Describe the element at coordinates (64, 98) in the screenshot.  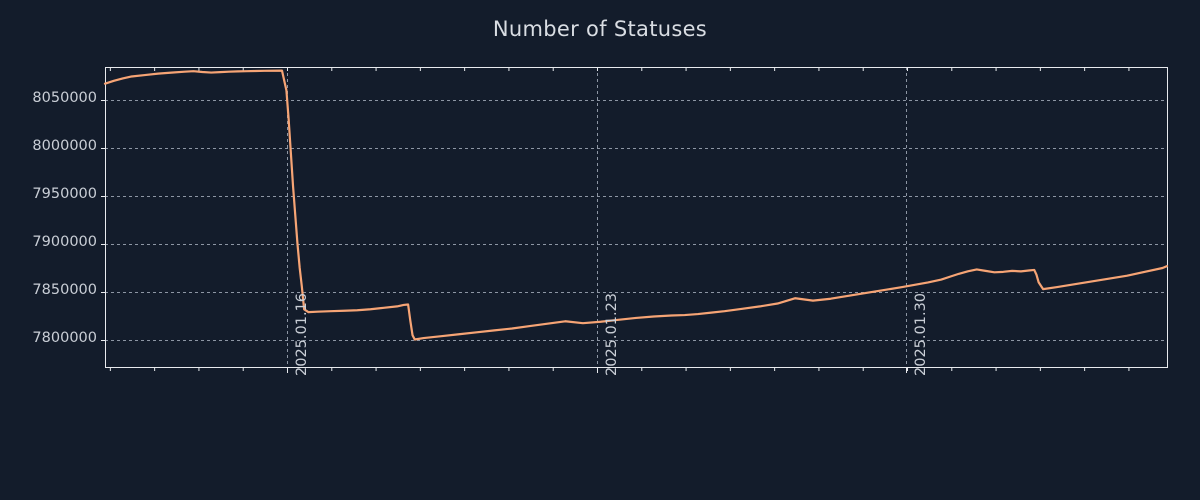
I see `y-axis-tick-label: 8050000` at that location.